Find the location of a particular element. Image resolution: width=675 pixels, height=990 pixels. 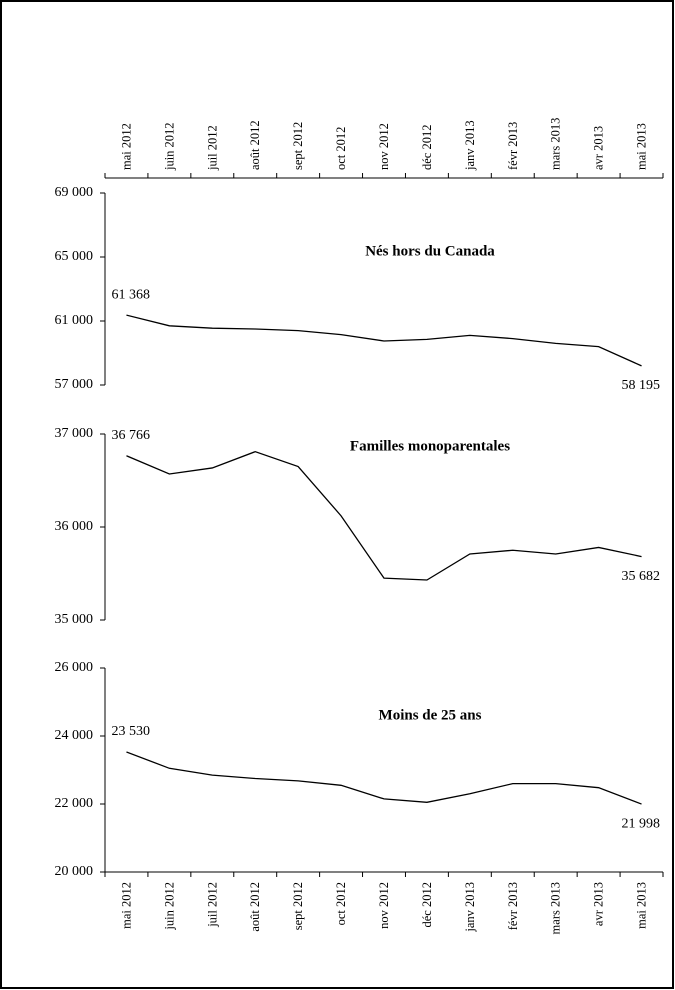

y-tick-label: 35 000 is located at coordinates (74, 619).